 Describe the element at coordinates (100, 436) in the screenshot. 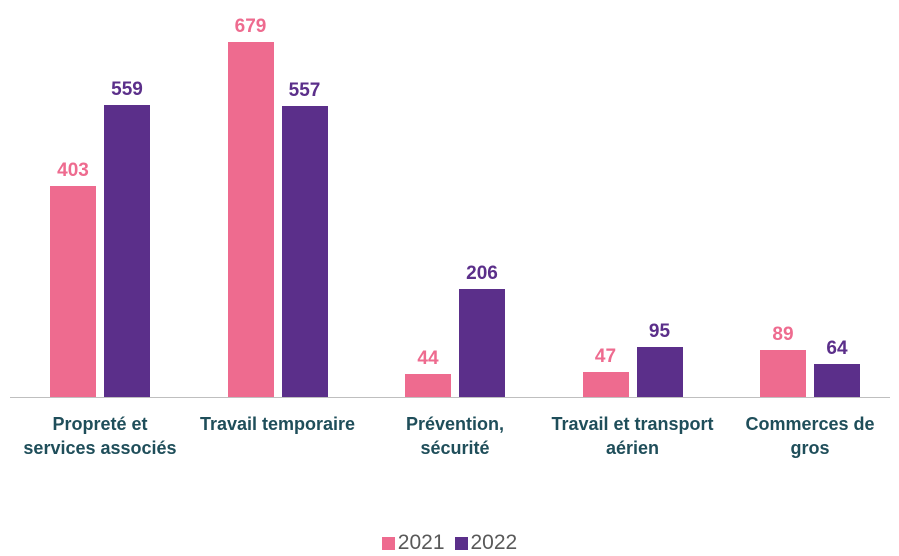

I see `x-tick-label: Propreté et services associés` at that location.